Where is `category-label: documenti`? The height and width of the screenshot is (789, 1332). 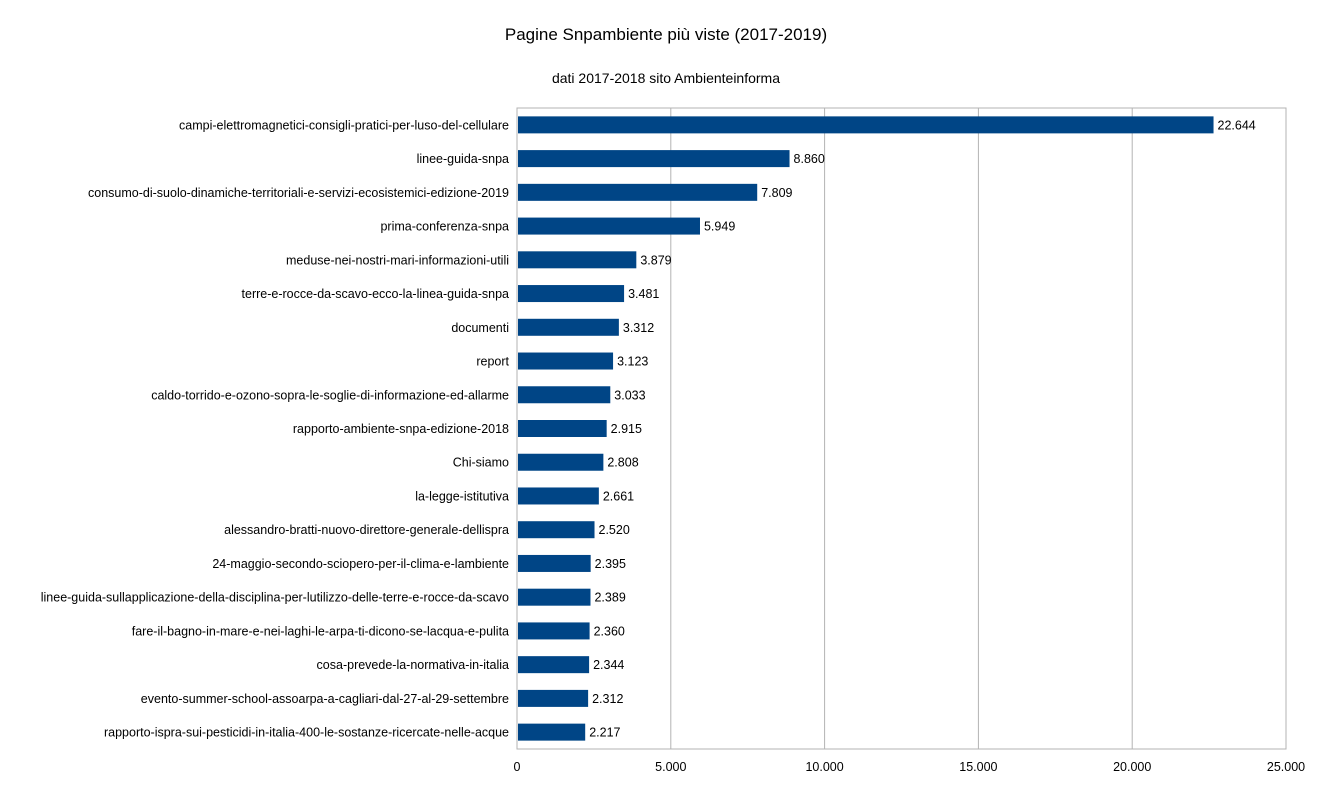 category-label: documenti is located at coordinates (480, 328).